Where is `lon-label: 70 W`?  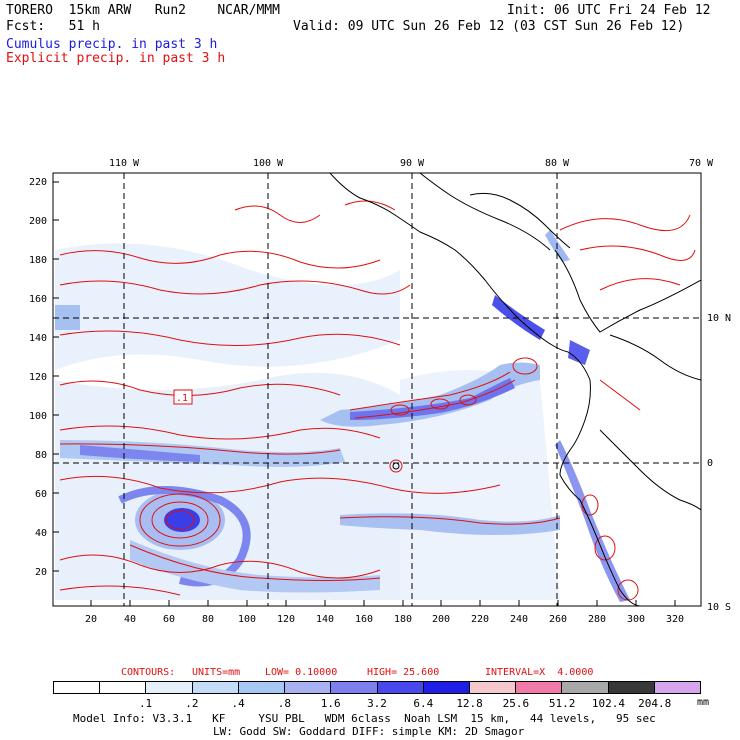
lon-label: 70 W is located at coordinates (701, 163).